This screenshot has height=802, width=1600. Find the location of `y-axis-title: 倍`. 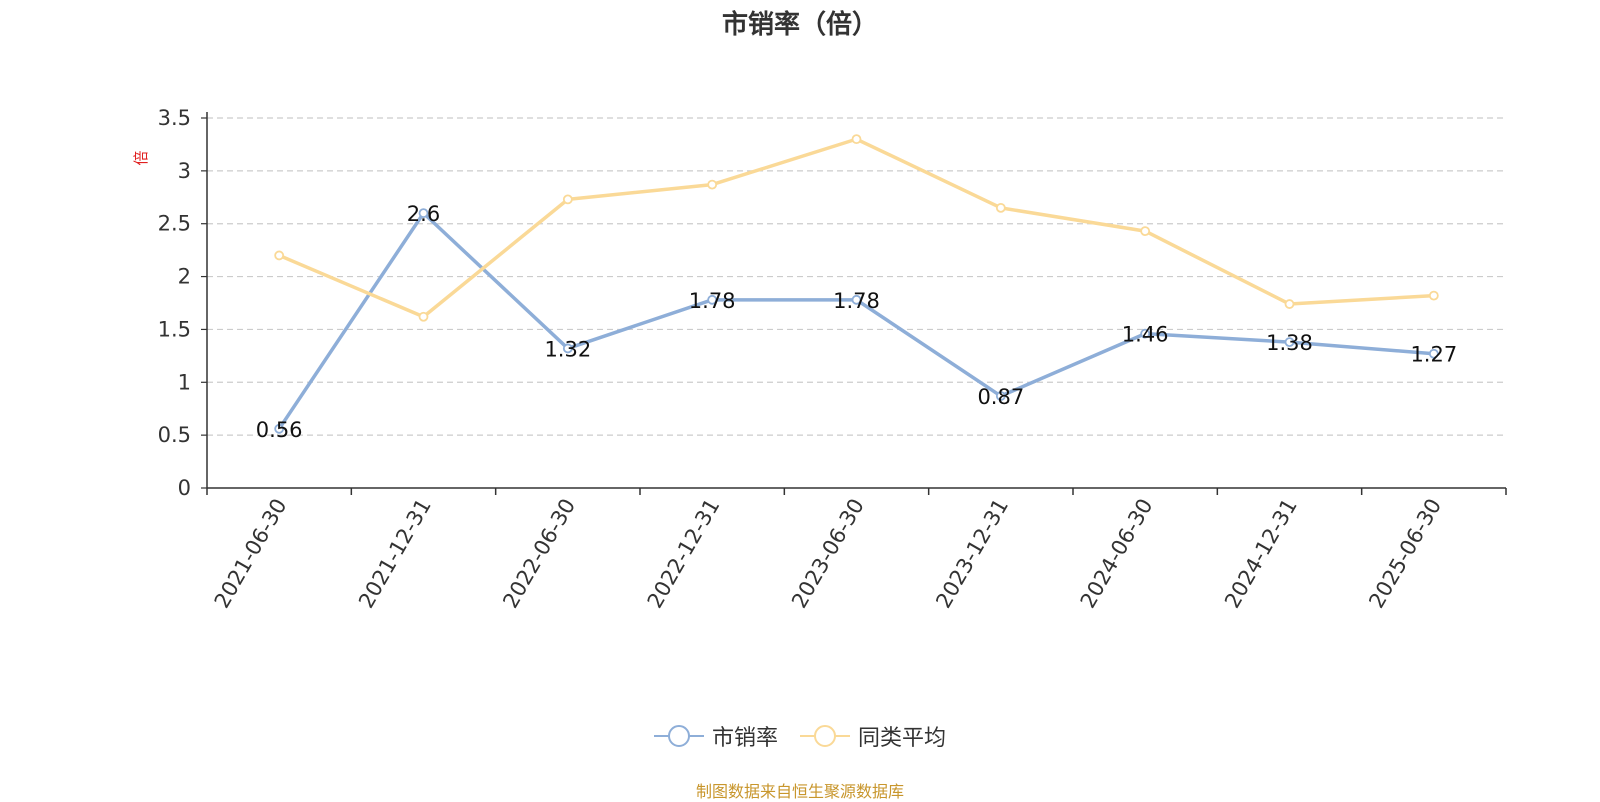

y-axis-title: 倍 is located at coordinates (141, 157).